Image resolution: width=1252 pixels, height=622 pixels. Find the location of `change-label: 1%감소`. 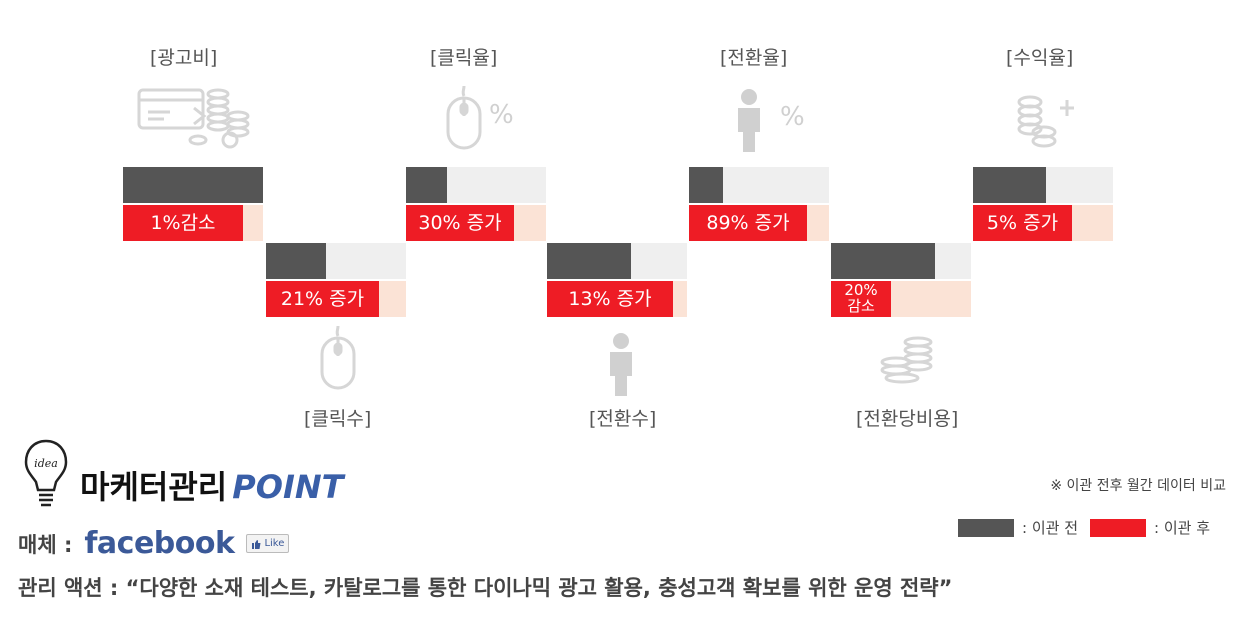

change-label: 1%감소 is located at coordinates (183, 222).